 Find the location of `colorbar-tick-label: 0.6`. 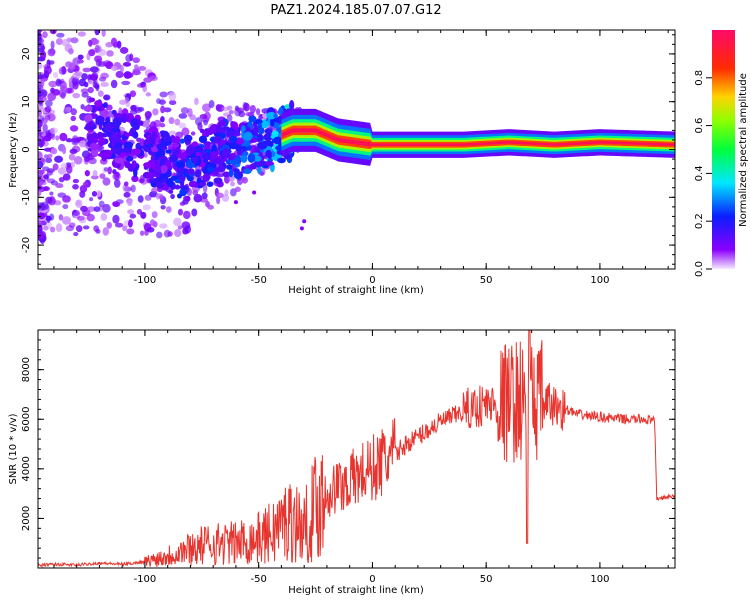

colorbar-tick-label: 0.6 is located at coordinates (699, 126).